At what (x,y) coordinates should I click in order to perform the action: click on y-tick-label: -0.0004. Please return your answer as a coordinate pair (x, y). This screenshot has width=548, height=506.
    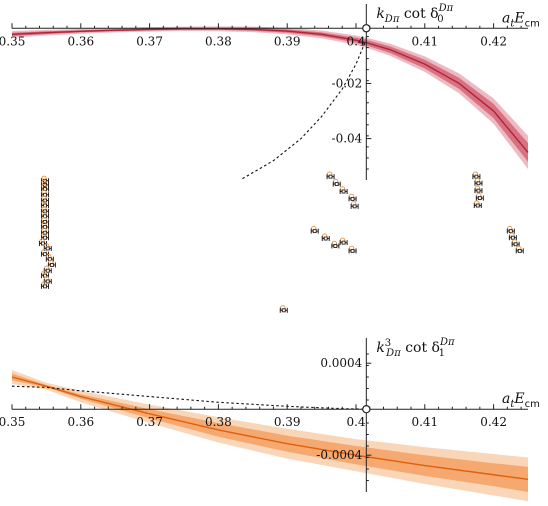
    Looking at the image, I should click on (339, 455).